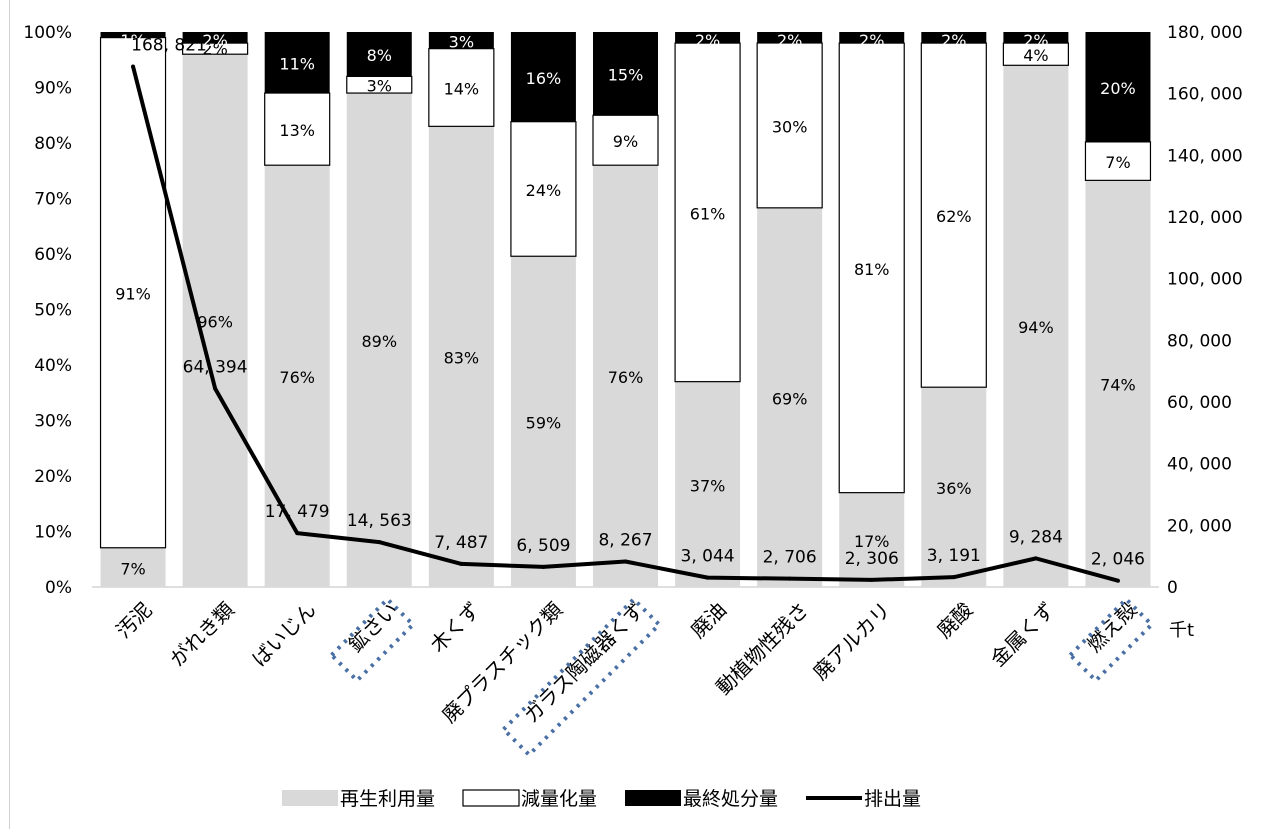 The width and height of the screenshot is (1266, 829). Describe the element at coordinates (1205, 218) in the screenshot. I see `y-right-tick-label: 120, 000` at that location.